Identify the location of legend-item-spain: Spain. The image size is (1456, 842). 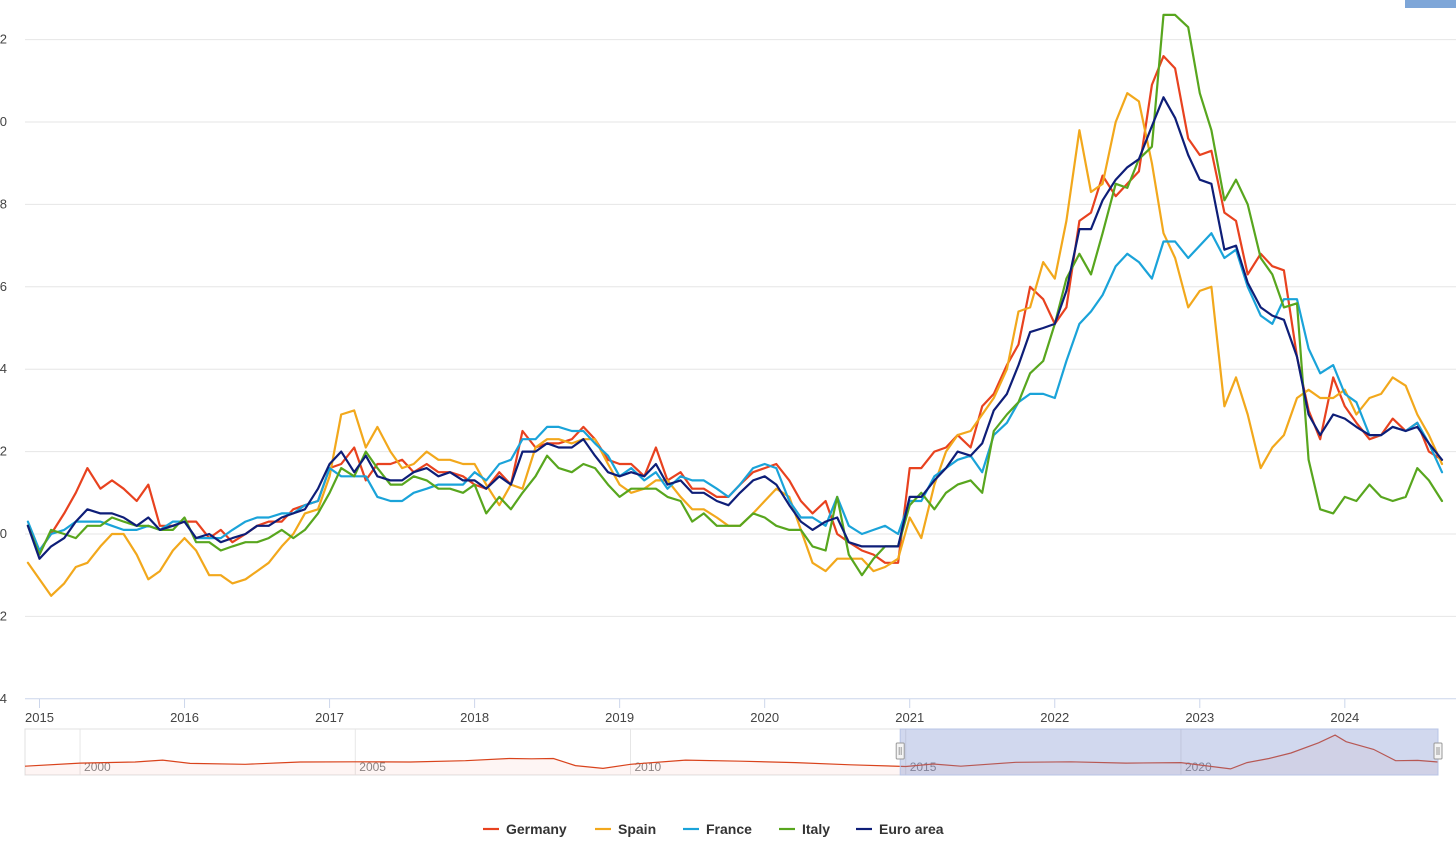
(625, 829).